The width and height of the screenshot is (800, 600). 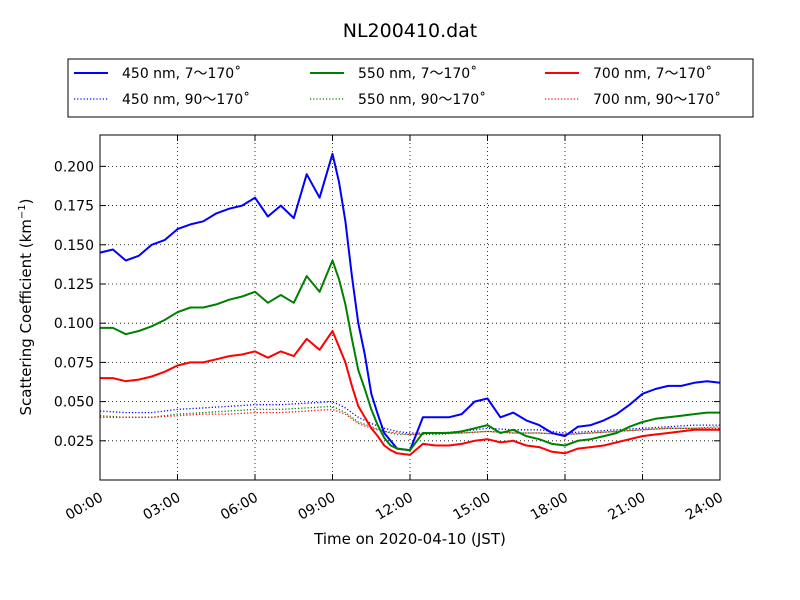 What do you see at coordinates (74, 167) in the screenshot?
I see `y-tick-label: 0.200` at bounding box center [74, 167].